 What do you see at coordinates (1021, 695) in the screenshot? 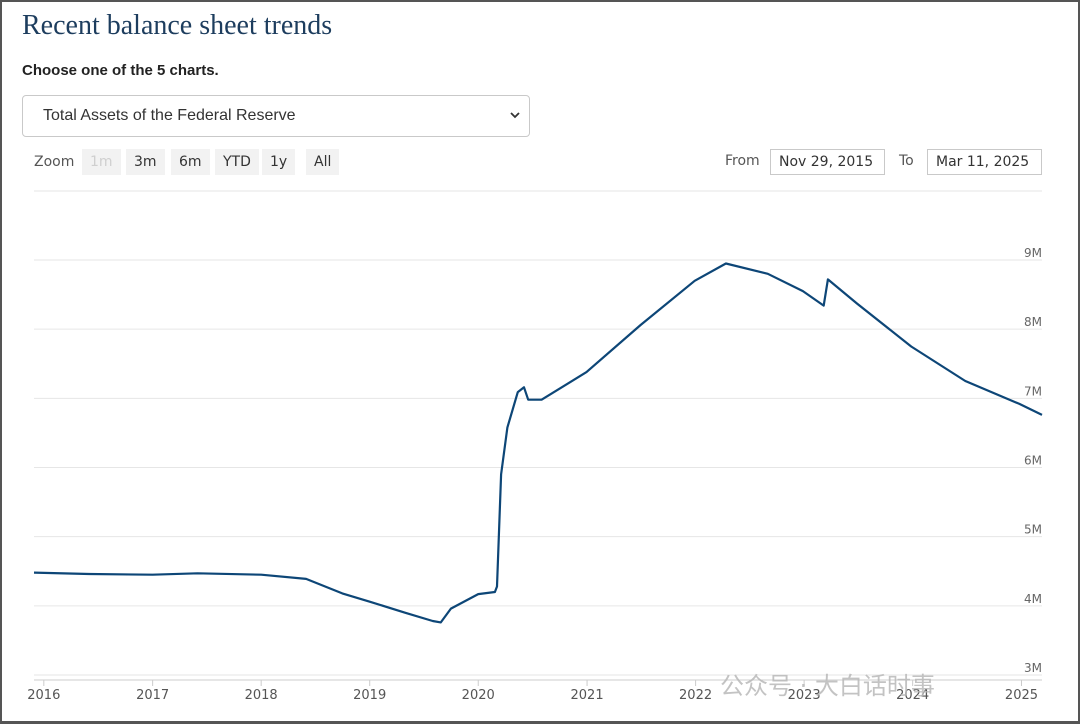
I see `x-tick-label: 2025` at bounding box center [1021, 695].